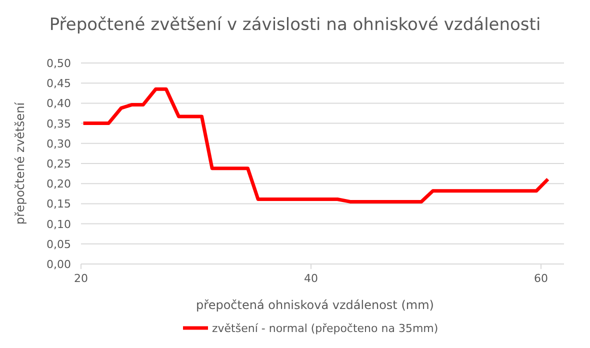 Image resolution: width=590 pixels, height=348 pixels. Describe the element at coordinates (325, 328) in the screenshot. I see `legend-label: zvětšení - normal (přepočteno na 35mm)` at that location.